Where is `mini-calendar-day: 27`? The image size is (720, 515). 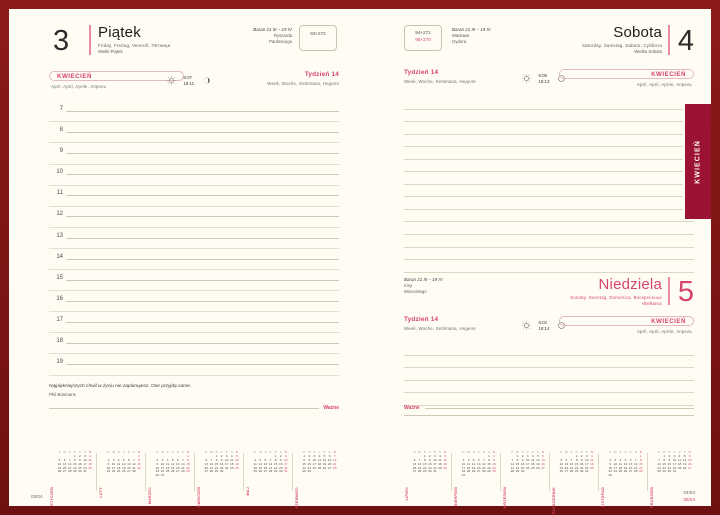
mini-calendar-day: 27 is located at coordinates (265, 471).